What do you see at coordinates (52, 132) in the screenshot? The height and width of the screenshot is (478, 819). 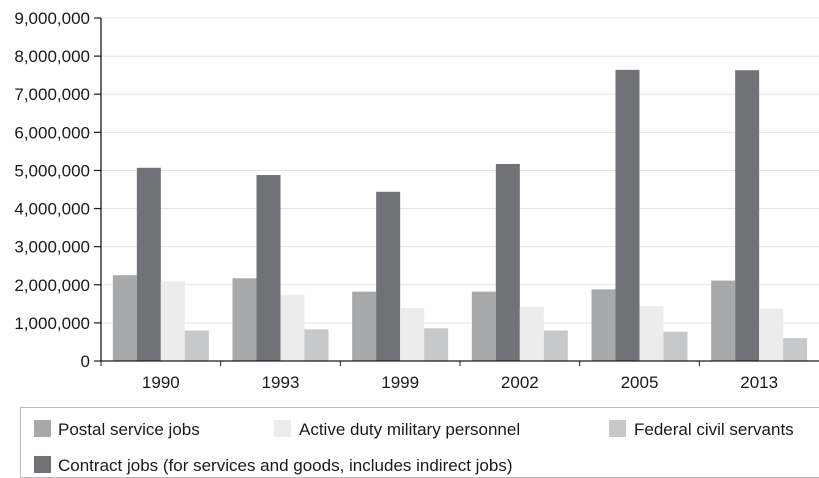 I see `y-tick-label: 6,000,000` at bounding box center [52, 132].